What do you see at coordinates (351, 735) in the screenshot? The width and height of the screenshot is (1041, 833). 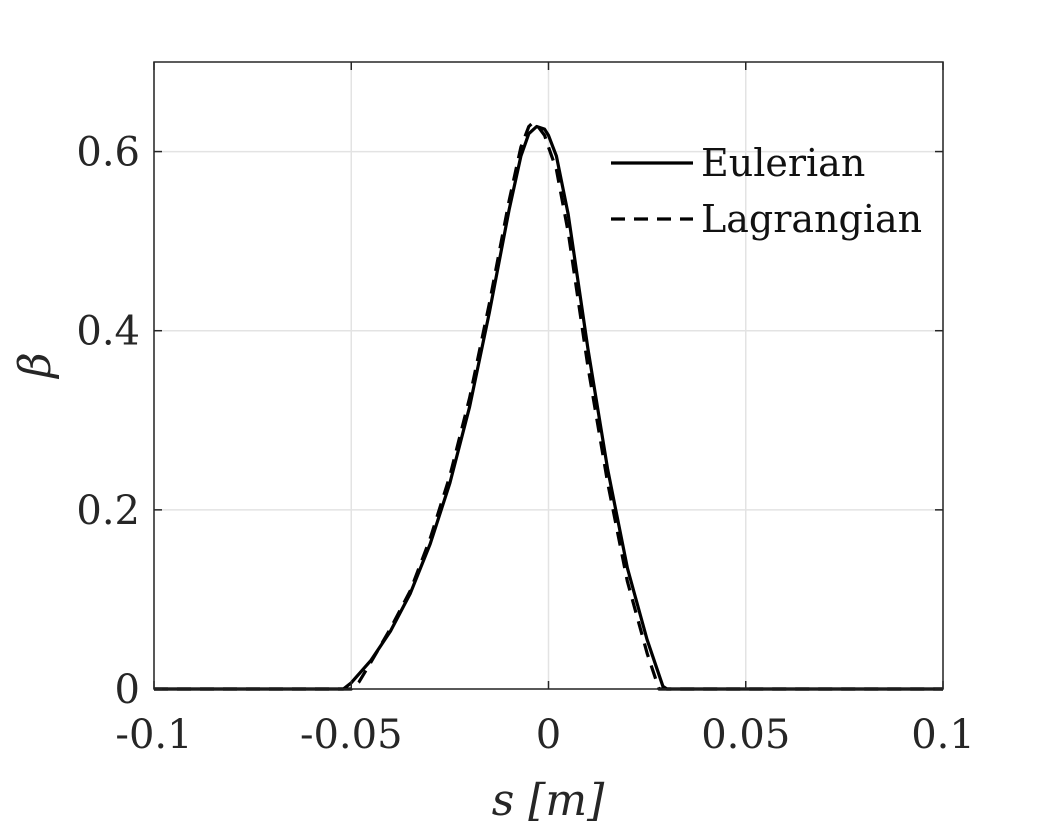 I see `x-tick-label: -0.05` at bounding box center [351, 735].